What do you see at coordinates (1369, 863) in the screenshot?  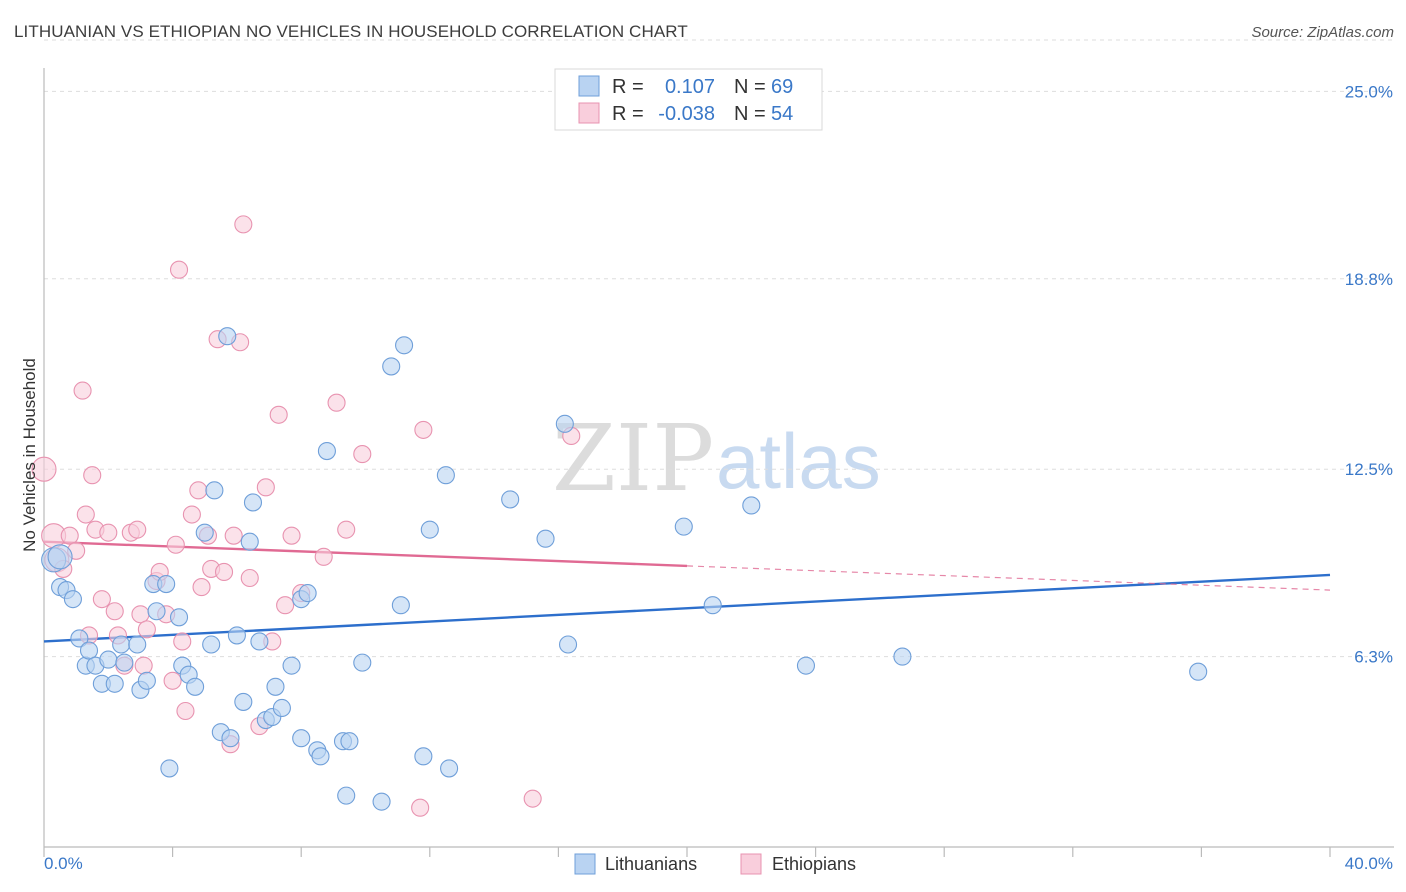 I see `x-tick-label-max: 40.0%` at bounding box center [1369, 863].